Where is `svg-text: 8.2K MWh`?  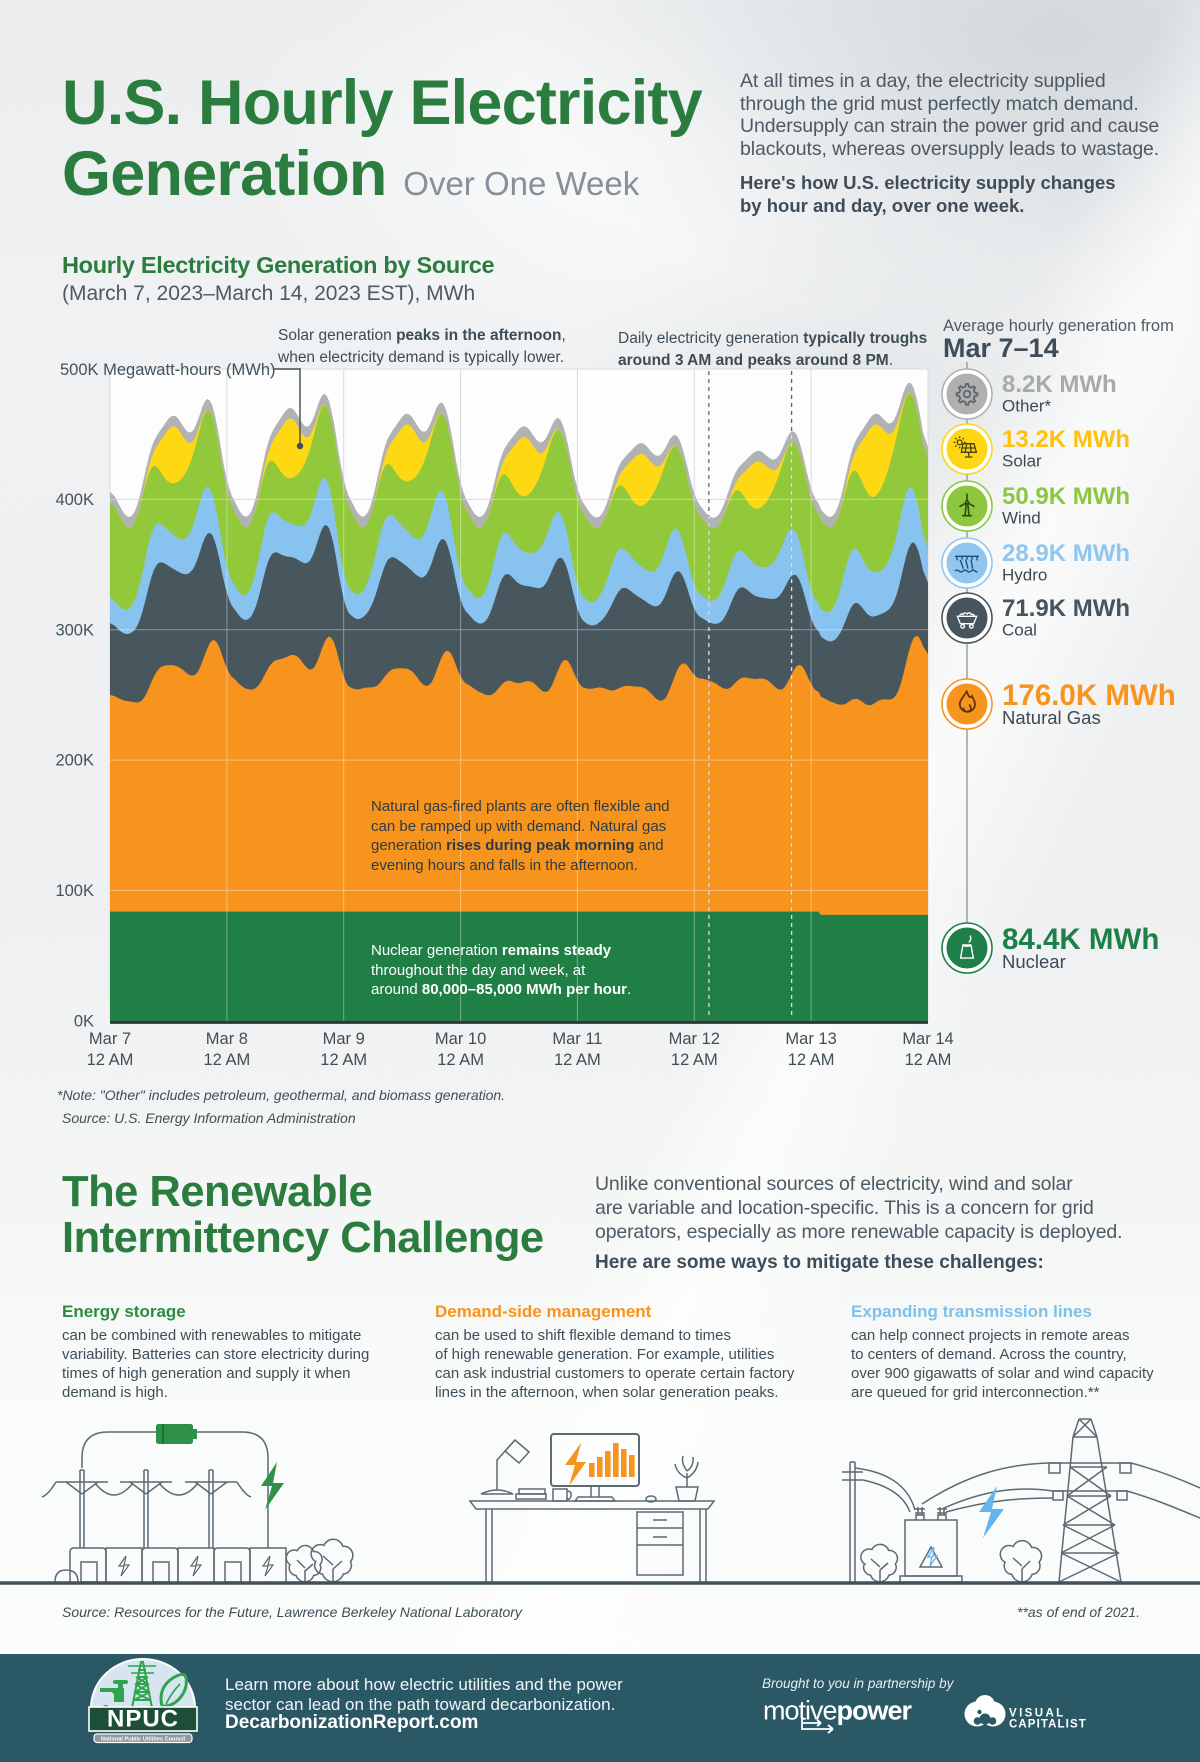 svg-text: 8.2K MWh is located at coordinates (1059, 384).